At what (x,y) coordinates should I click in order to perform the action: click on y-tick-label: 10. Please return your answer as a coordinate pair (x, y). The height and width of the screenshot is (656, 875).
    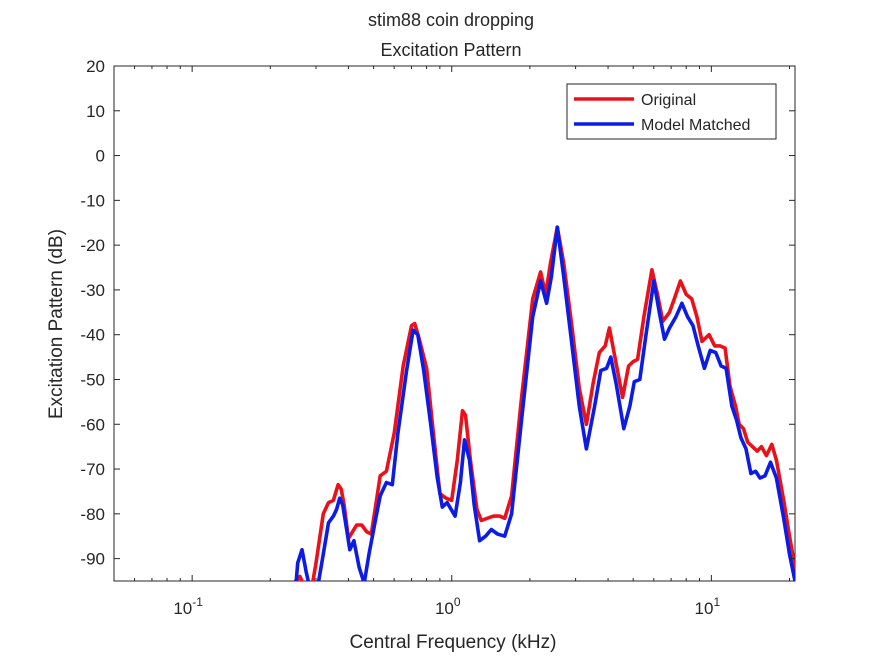
    Looking at the image, I should click on (95, 111).